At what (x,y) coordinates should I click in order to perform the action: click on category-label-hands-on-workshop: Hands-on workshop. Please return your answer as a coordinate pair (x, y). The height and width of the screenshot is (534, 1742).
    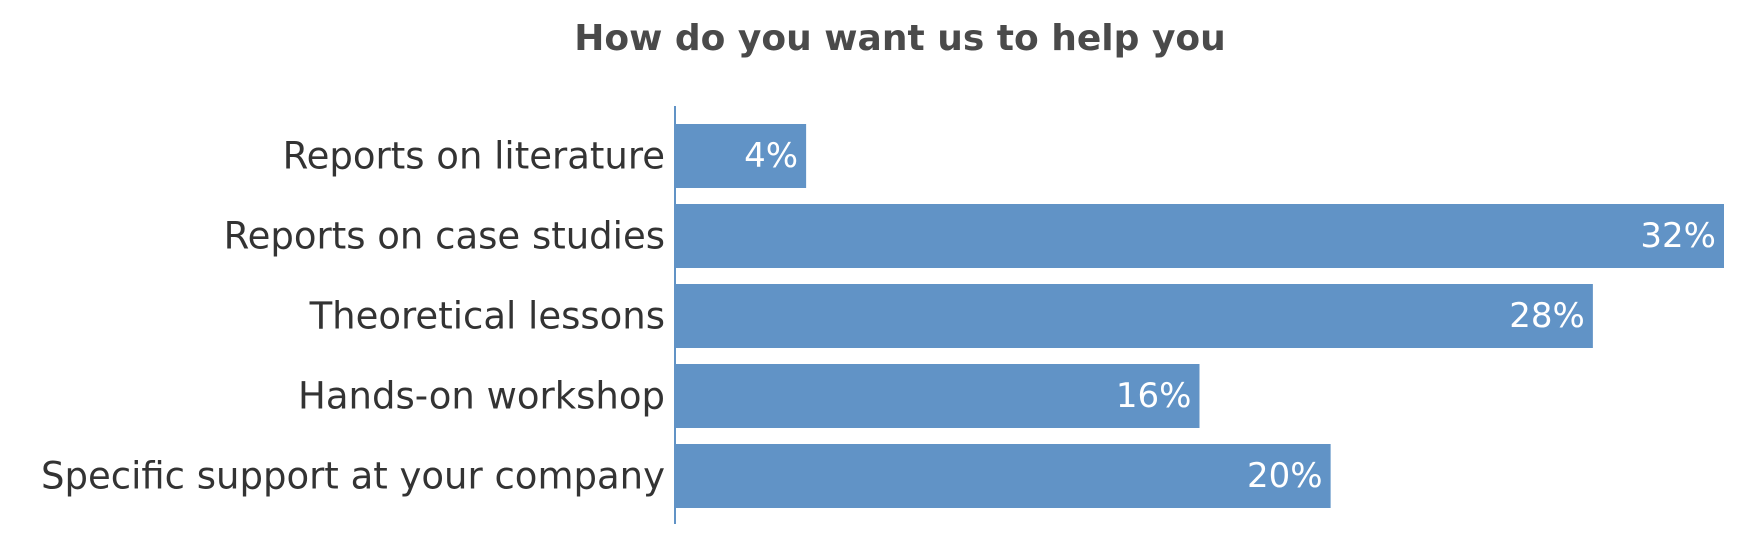
    Looking at the image, I should click on (481, 396).